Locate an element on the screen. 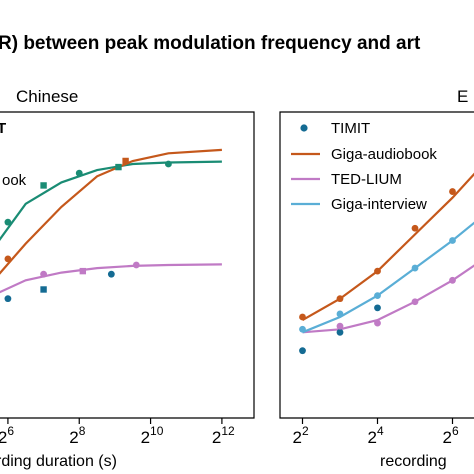  panel-title-chinese: Chinese is located at coordinates (47, 96).